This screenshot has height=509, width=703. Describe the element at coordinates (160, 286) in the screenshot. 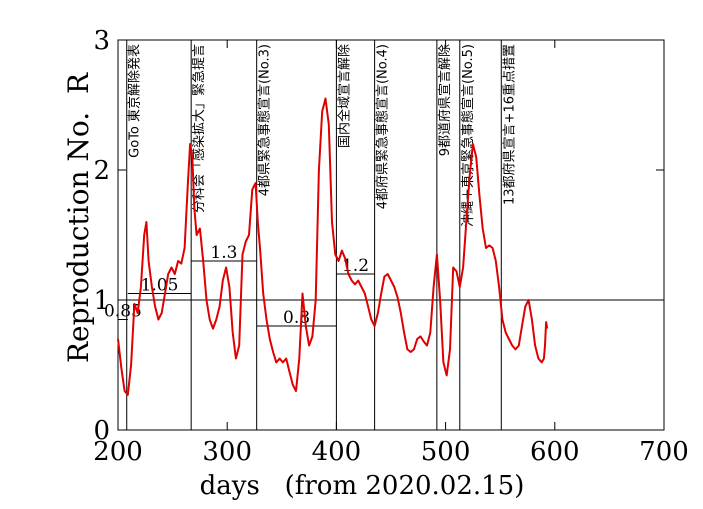

I see `level-segment-label: 1.05` at that location.